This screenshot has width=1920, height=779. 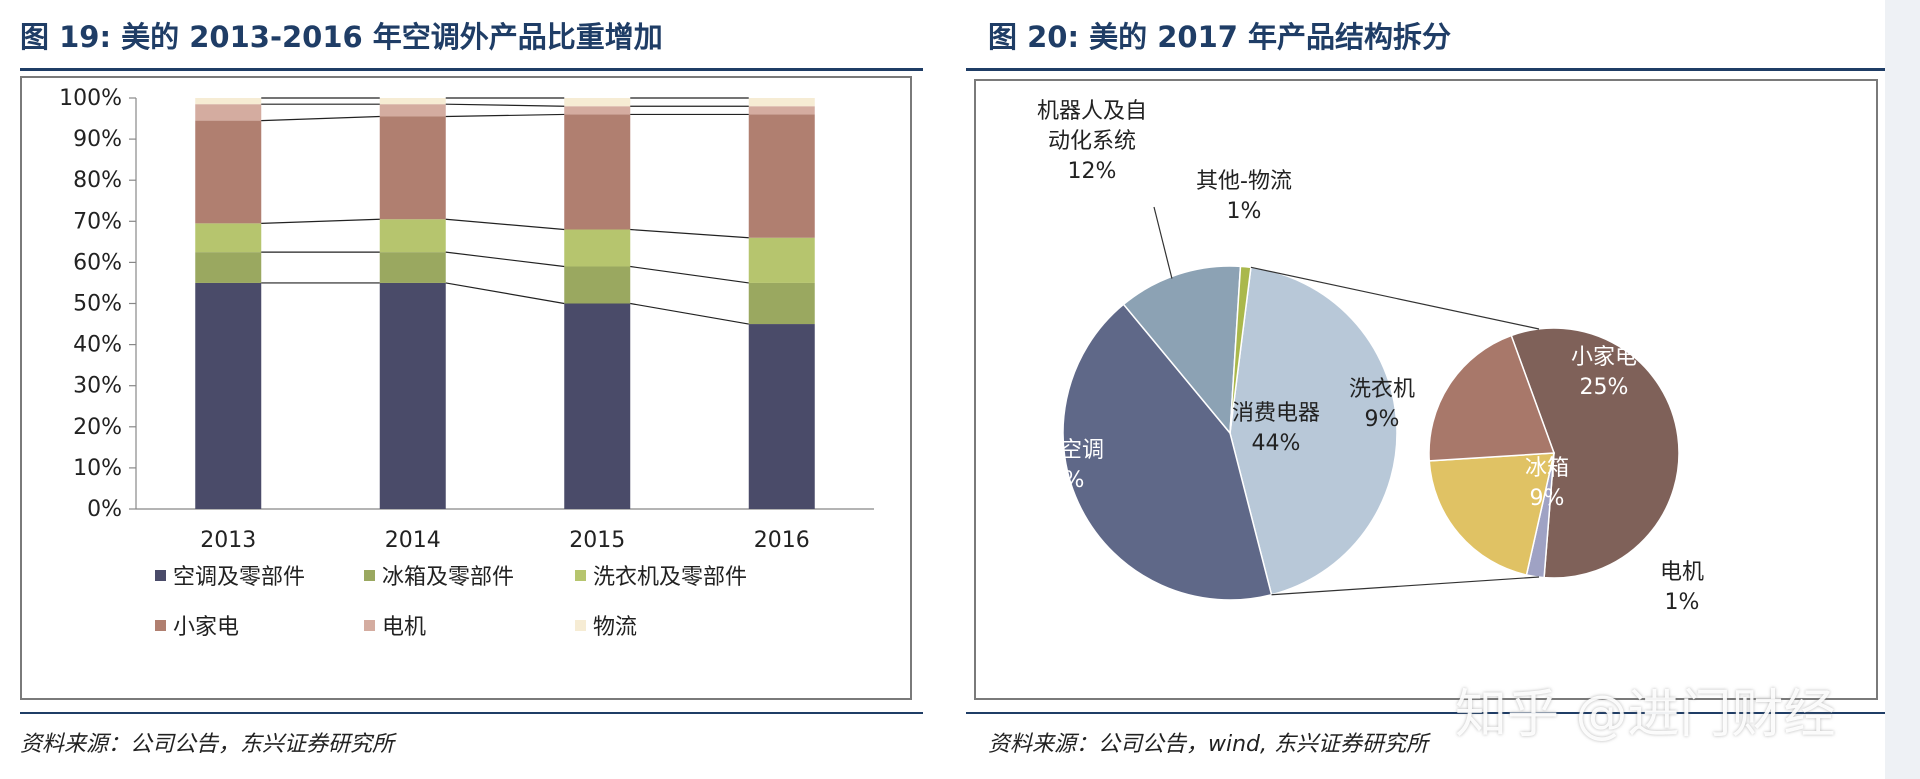 What do you see at coordinates (104, 509) in the screenshot?
I see `y-tick-label: 0%` at bounding box center [104, 509].